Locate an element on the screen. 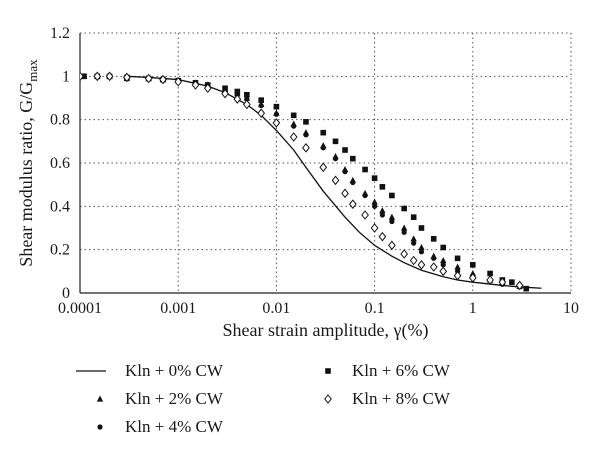 The width and height of the screenshot is (600, 460). legend-item: Kln + 6% CW is located at coordinates (388, 370).